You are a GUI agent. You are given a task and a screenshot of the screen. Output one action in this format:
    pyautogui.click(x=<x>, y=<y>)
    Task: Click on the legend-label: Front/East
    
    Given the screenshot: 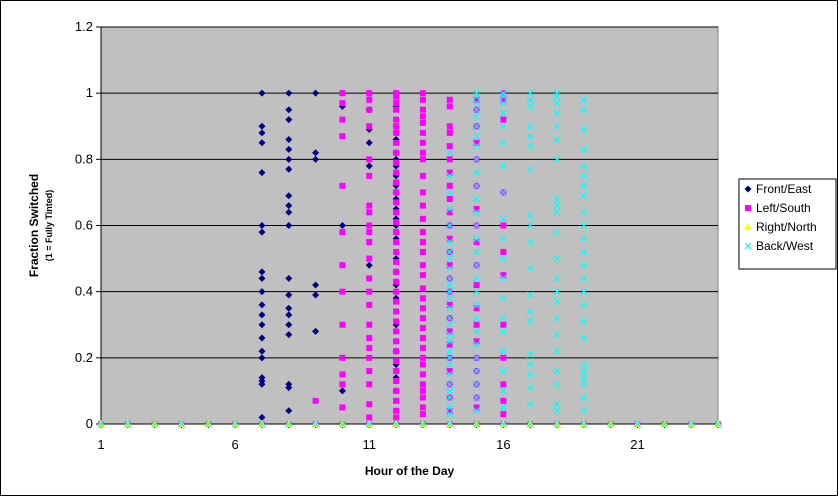 What is the action you would take?
    pyautogui.click(x=784, y=189)
    